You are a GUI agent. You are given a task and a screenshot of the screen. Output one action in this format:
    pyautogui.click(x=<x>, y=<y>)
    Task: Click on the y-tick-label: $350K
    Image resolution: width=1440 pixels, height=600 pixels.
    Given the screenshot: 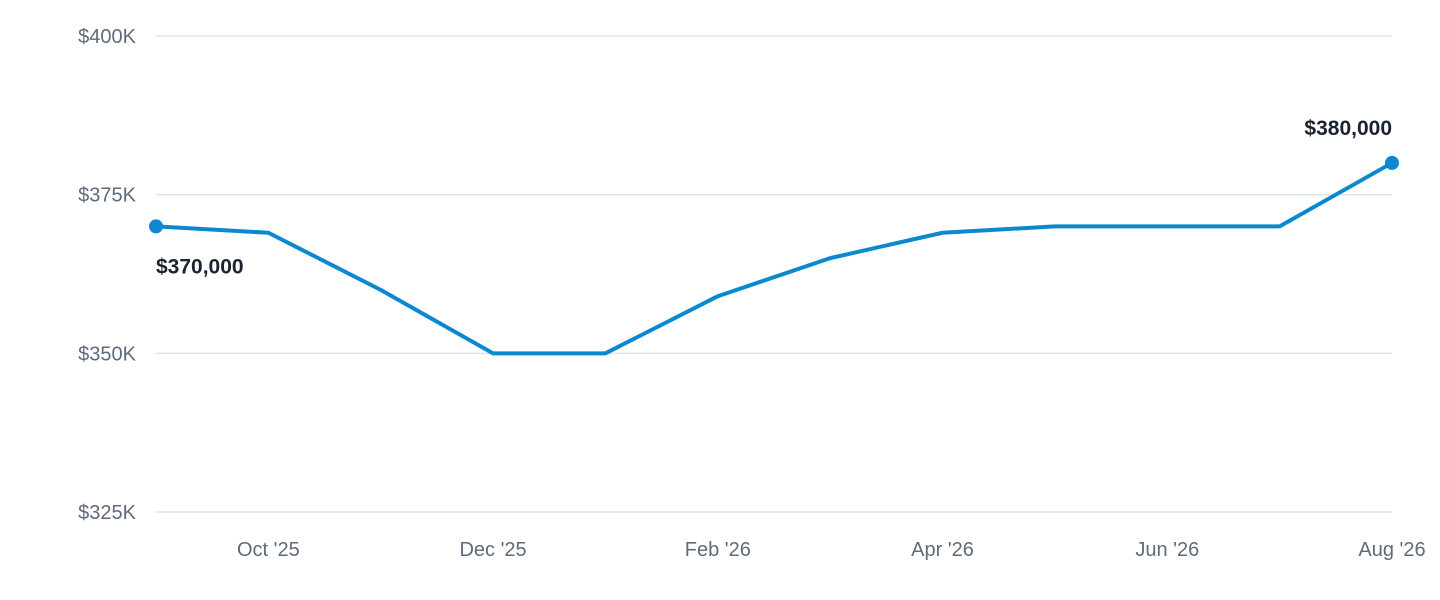 What is the action you would take?
    pyautogui.click(x=107, y=354)
    